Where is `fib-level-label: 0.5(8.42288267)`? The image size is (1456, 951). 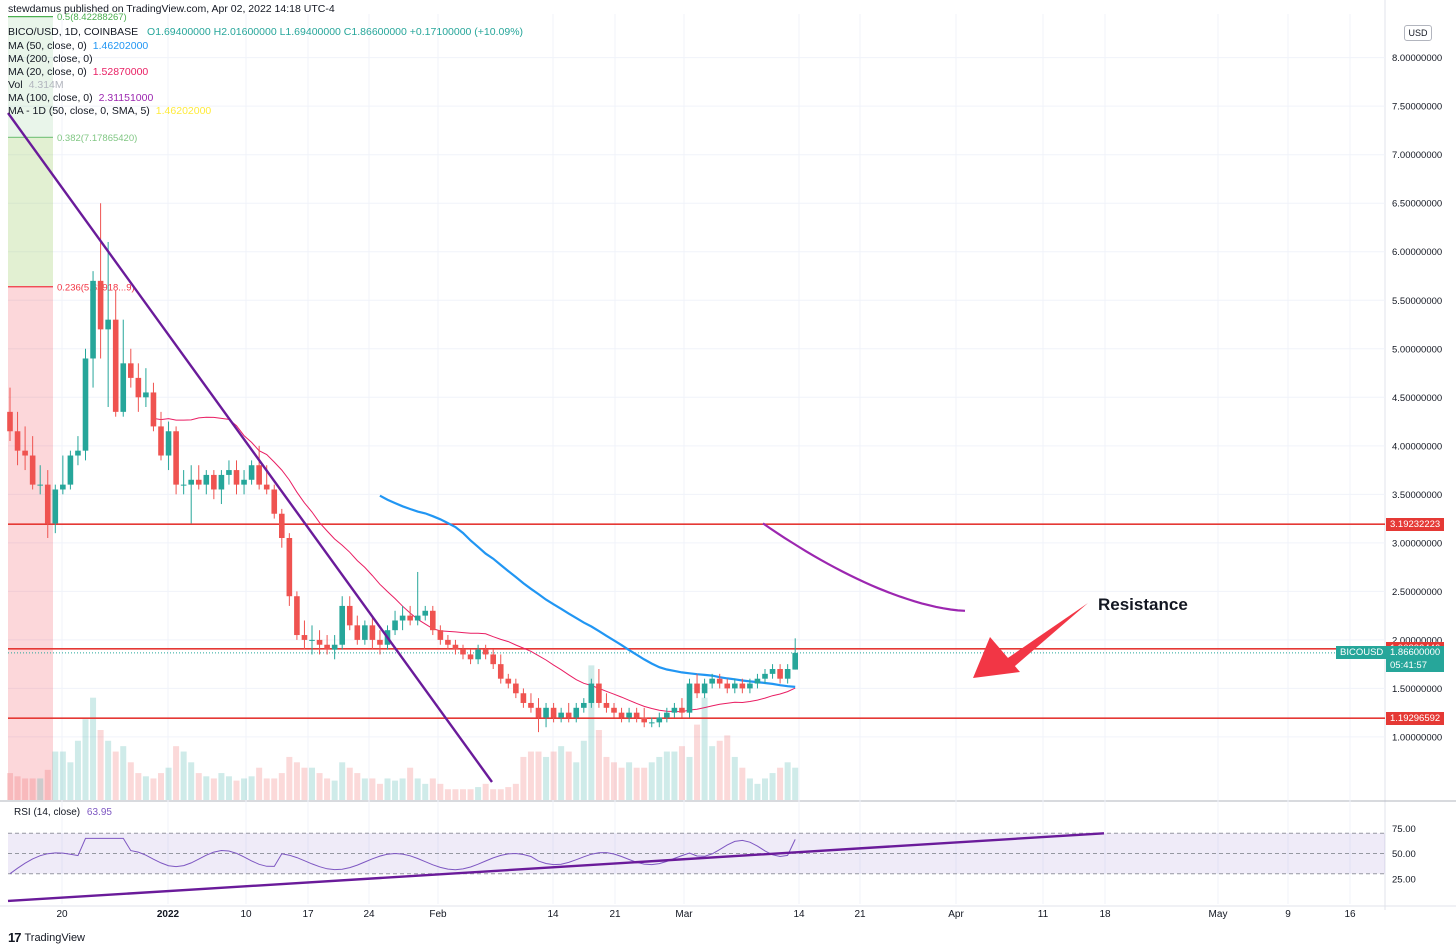
fib-level-label: 0.5(8.42288267) is located at coordinates (92, 17).